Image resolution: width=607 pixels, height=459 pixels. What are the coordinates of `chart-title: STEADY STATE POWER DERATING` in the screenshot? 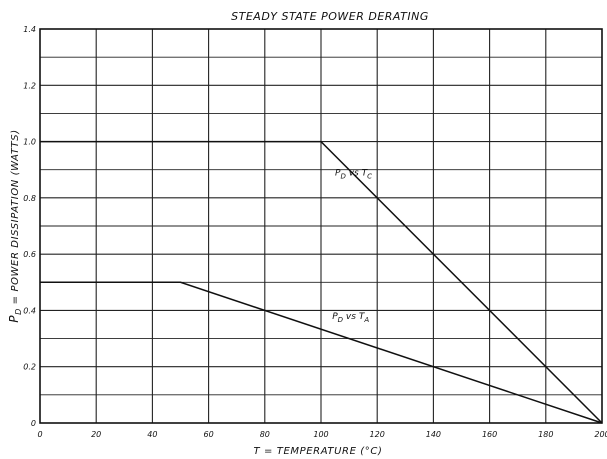 It's located at (330, 16).